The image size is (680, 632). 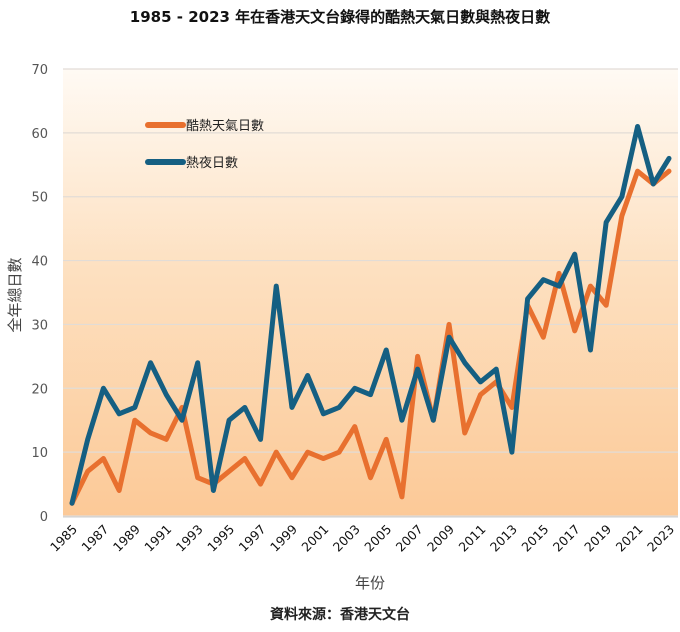 I want to click on y-tick-label: 10, so click(x=39, y=453).